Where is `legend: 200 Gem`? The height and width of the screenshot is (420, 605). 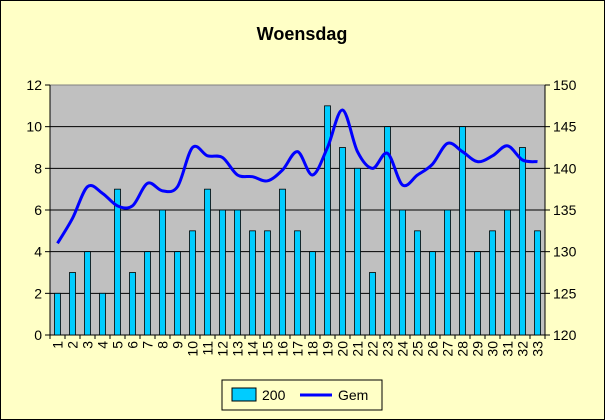 legend: 200 Gem is located at coordinates (302, 395).